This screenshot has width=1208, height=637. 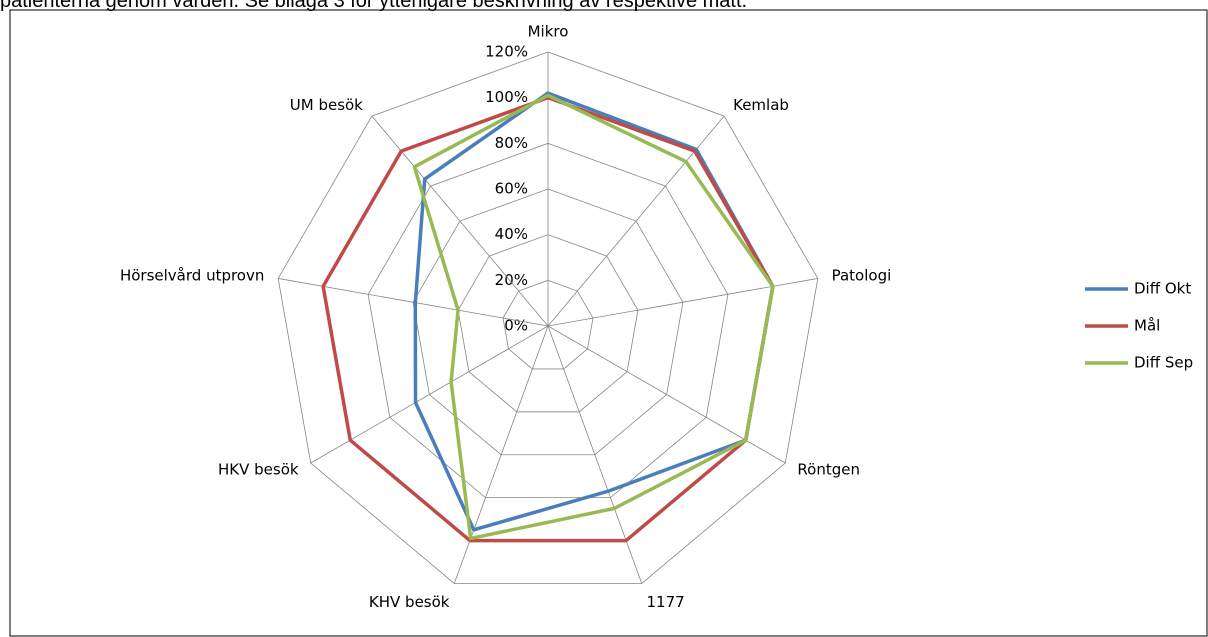 I want to click on y-tick-label: 20%, so click(x=511, y=280).